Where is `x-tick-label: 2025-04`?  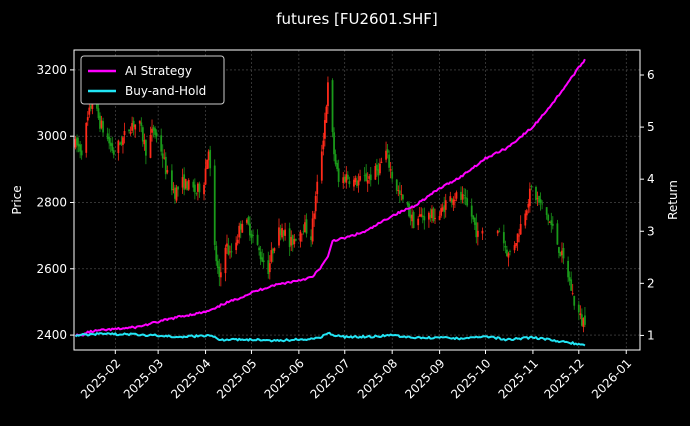 x-tick-label: 2025-04 is located at coordinates (190, 378).